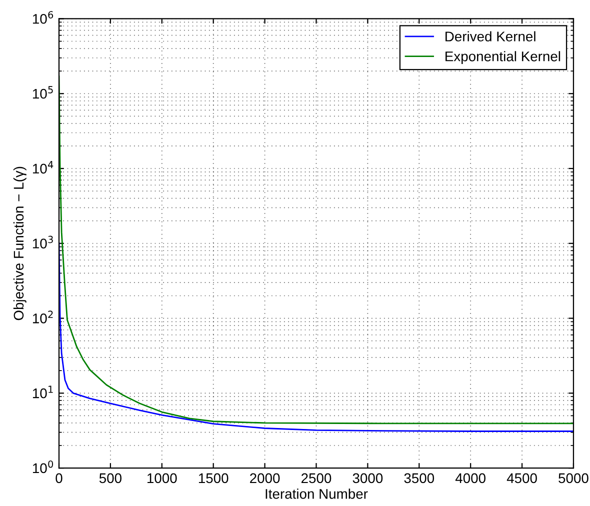  Describe the element at coordinates (470, 478) in the screenshot. I see `x-tick-label: 4000` at that location.